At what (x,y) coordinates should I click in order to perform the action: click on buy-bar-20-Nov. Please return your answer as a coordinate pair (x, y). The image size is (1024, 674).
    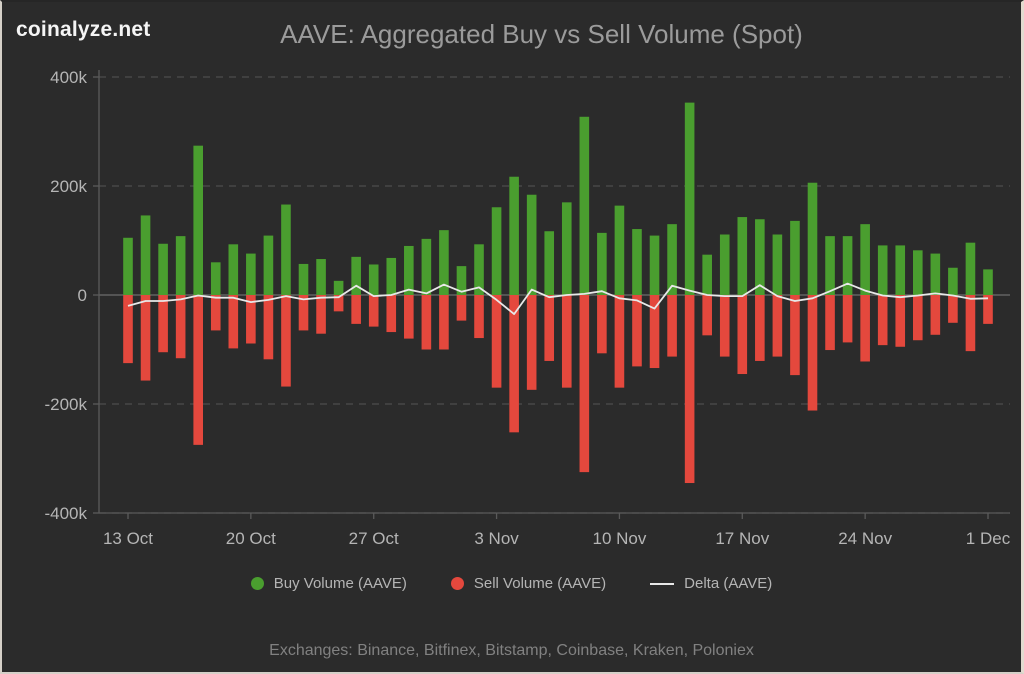
    Looking at the image, I should click on (795, 257).